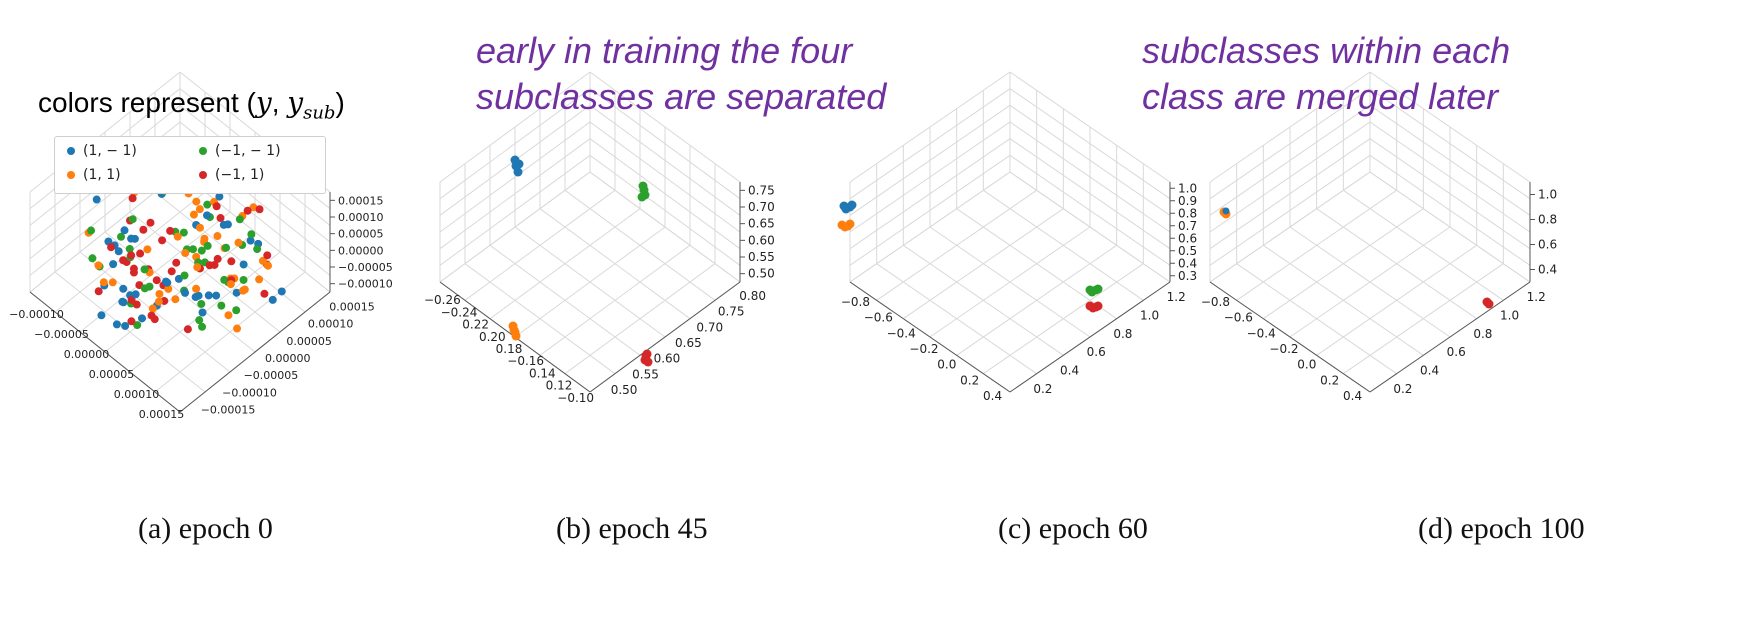  Describe the element at coordinates (228, 409) in the screenshot. I see `y-tick-label: −0.00015` at that location.